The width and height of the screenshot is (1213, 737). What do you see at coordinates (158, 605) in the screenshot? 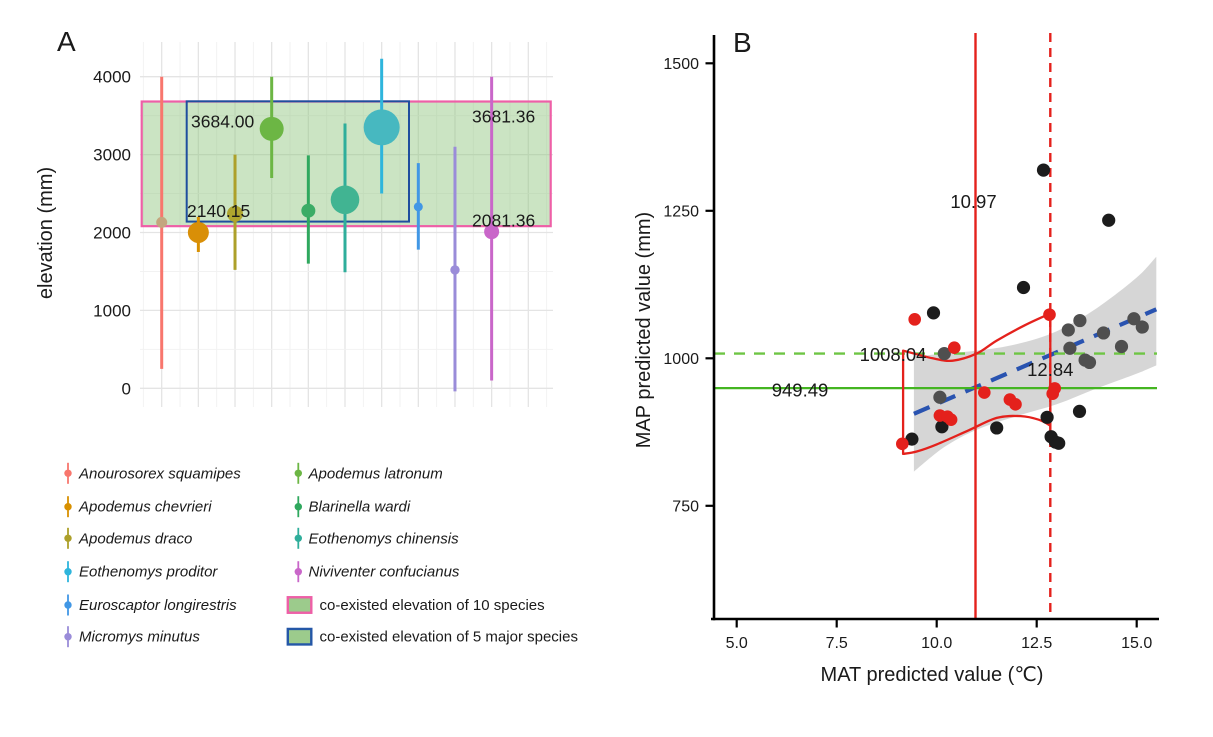
I see `legend-species-label: Euroscaptor longirestris` at bounding box center [158, 605].